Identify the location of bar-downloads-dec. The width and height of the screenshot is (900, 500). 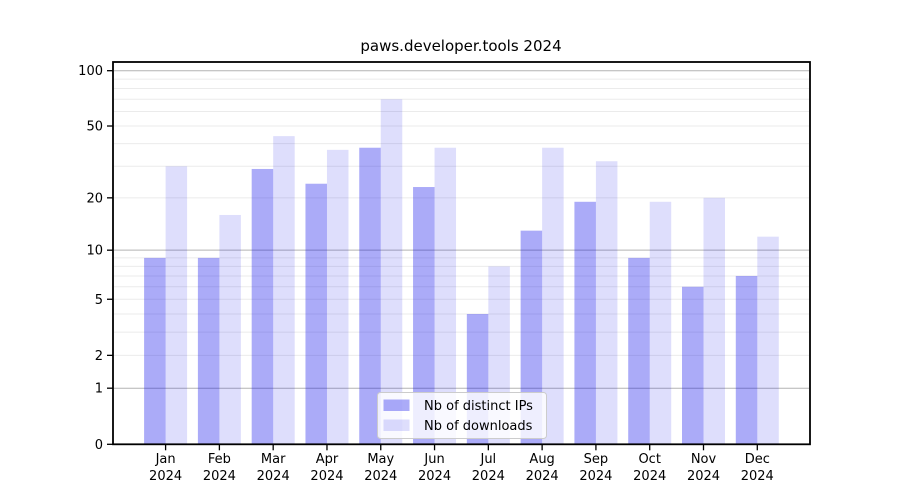
(768, 340).